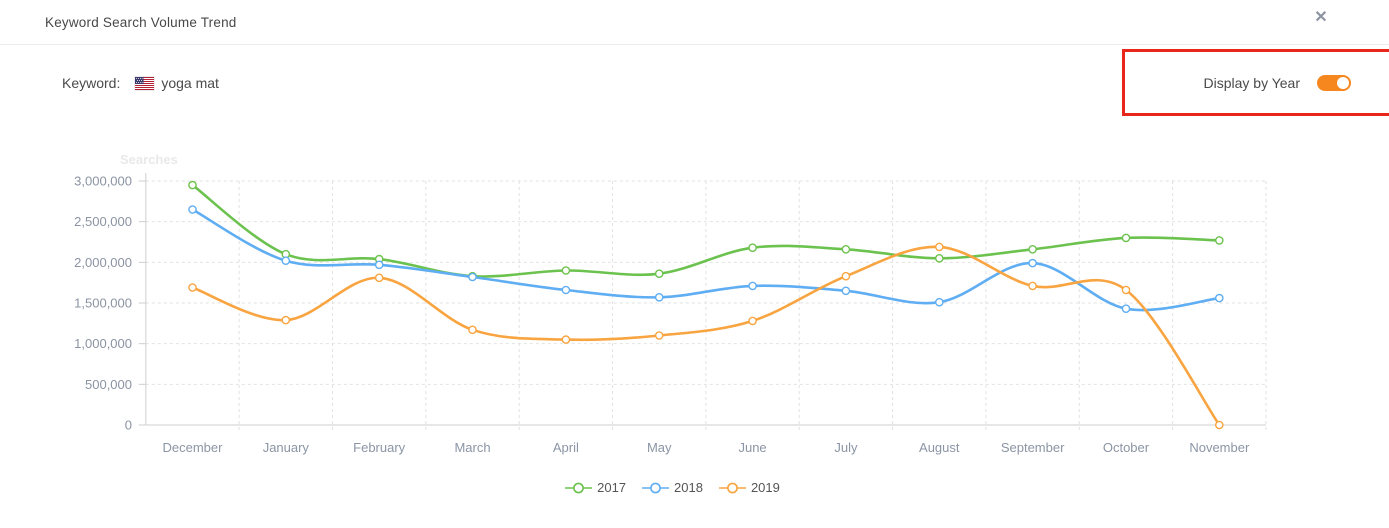 This screenshot has height=528, width=1389. Describe the element at coordinates (1033, 447) in the screenshot. I see `x-axis-label: September` at that location.